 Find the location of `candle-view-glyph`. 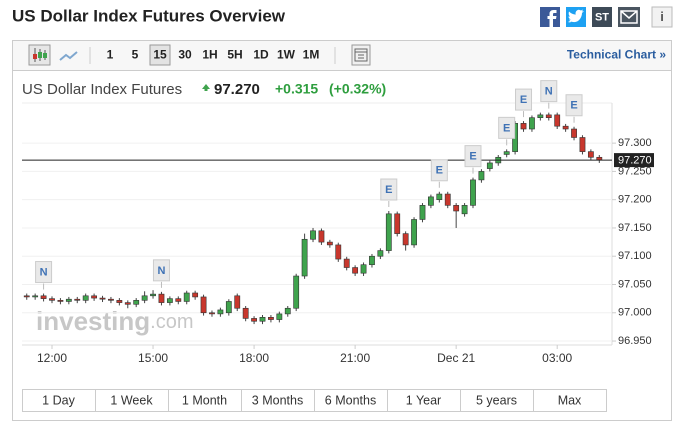

candle-view-glyph is located at coordinates (35, 56).